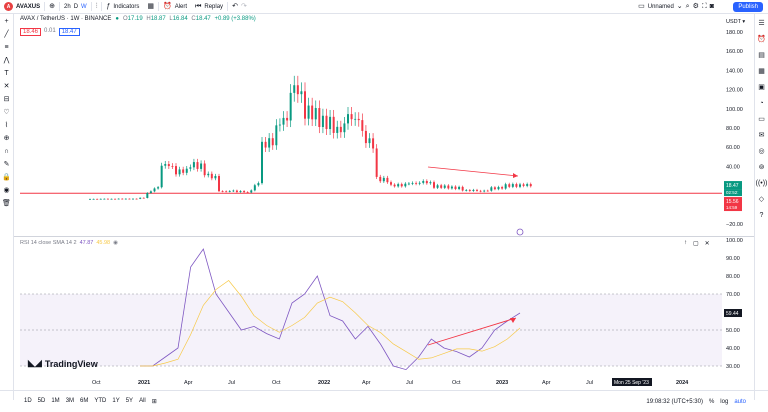  I want to click on interval-d: D, so click(76, 6).